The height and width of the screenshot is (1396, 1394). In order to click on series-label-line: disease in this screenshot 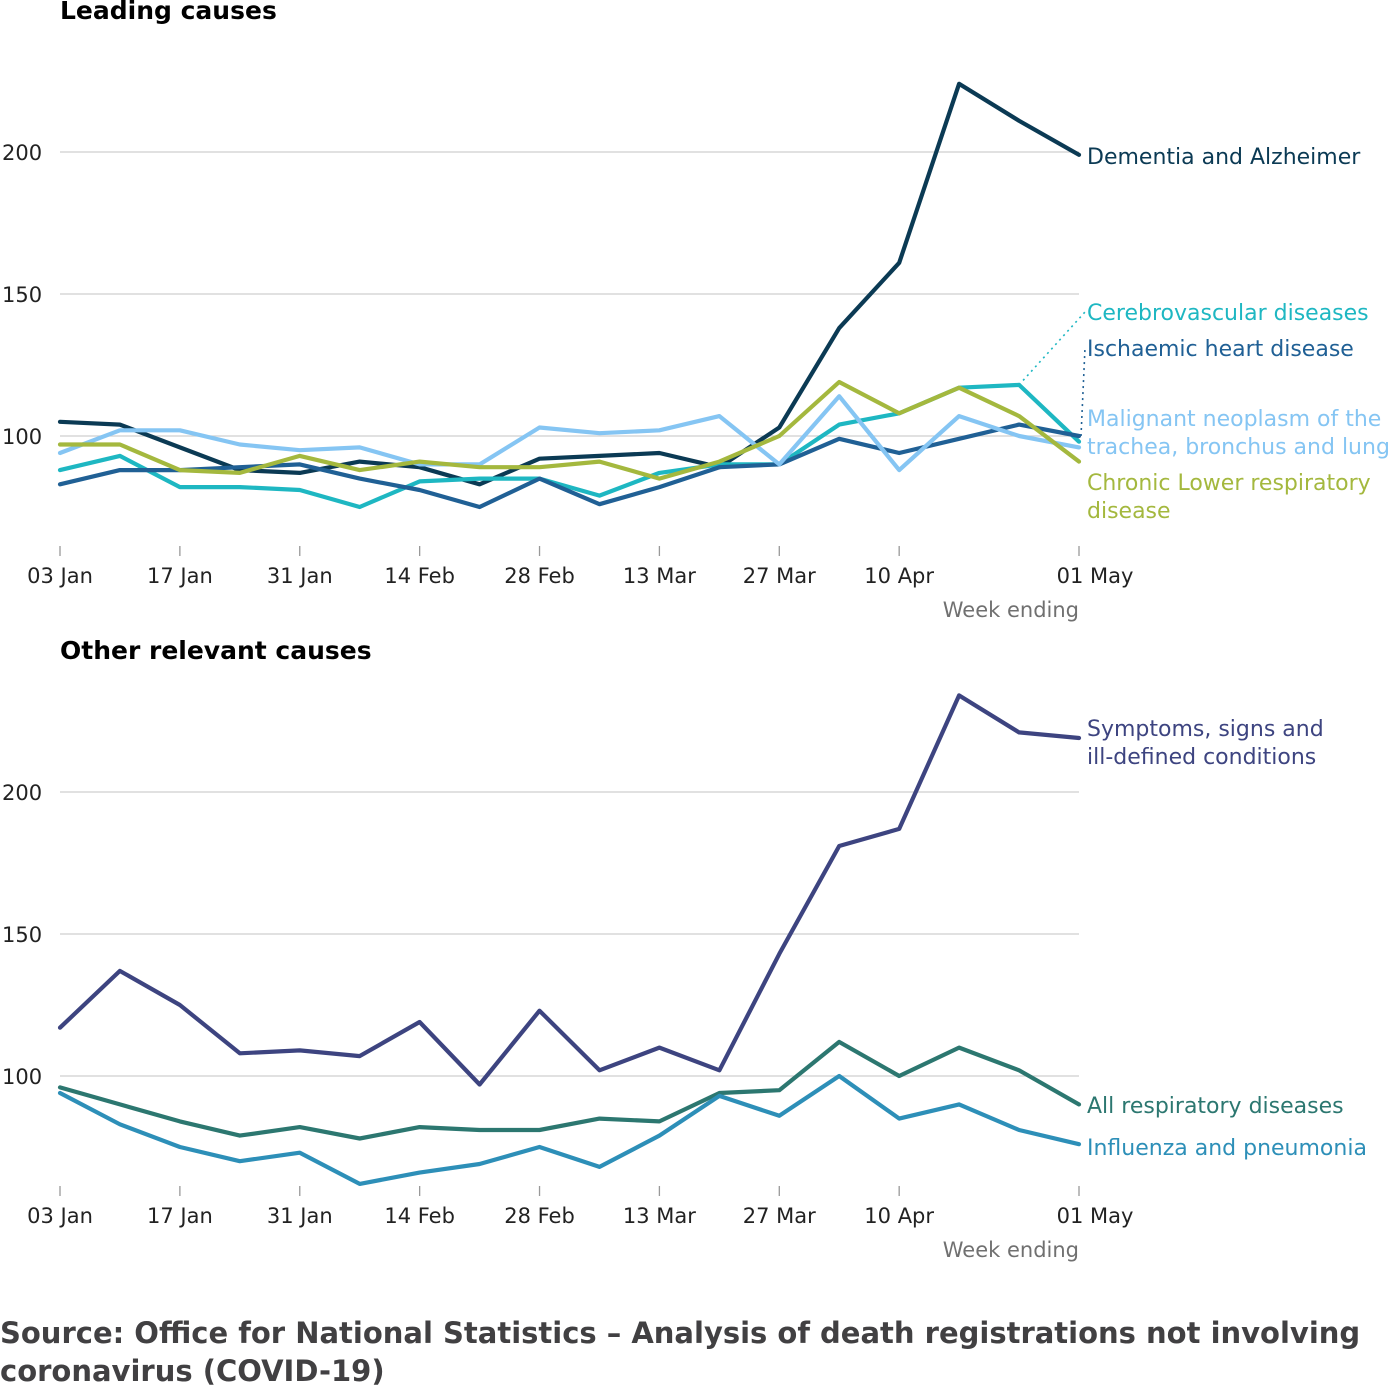, I will do `click(1129, 511)`.